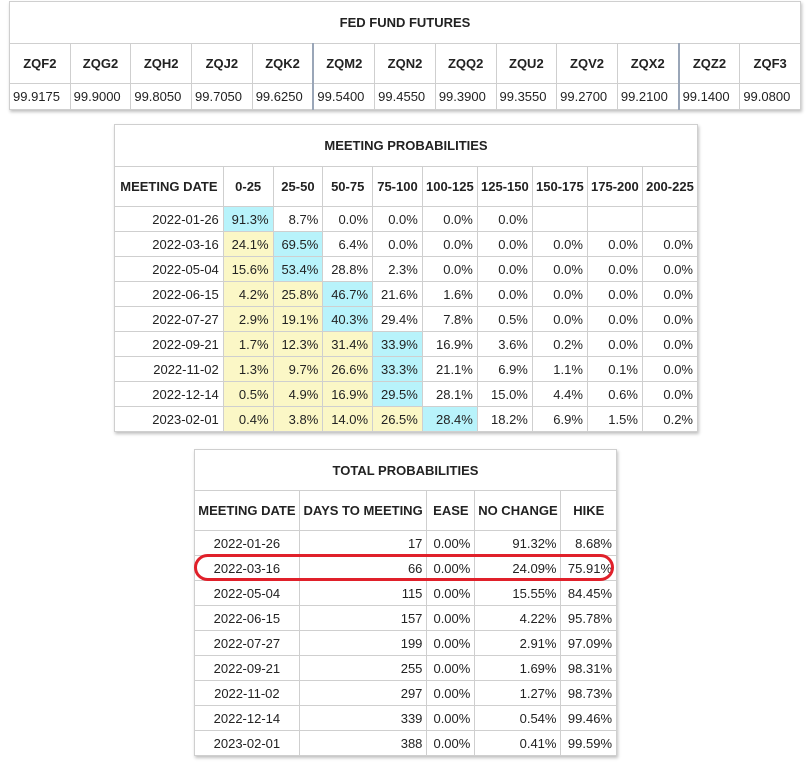  Describe the element at coordinates (161, 96) in the screenshot. I see `futures-price-cell: 99.8050` at that location.